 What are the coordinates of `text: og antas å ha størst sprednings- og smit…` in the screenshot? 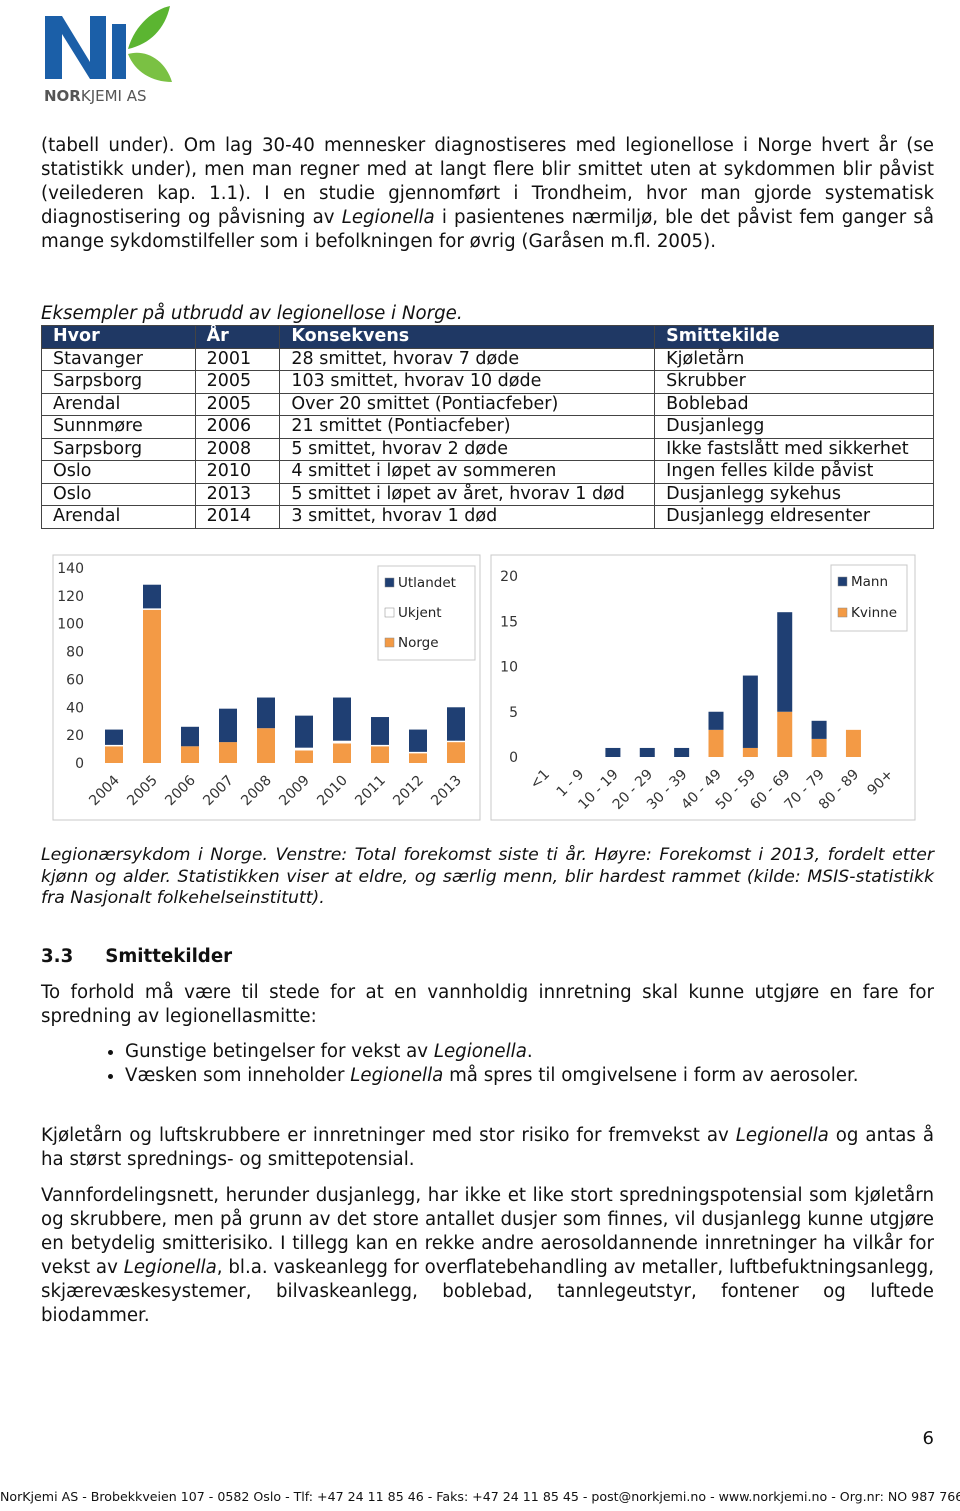 It's located at (487, 1147).